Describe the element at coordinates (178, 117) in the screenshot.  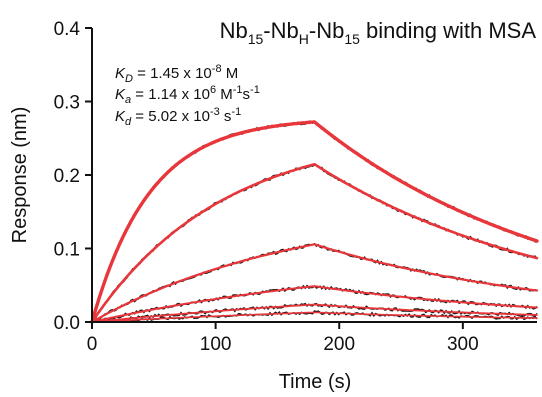
I see `param-kd-dissociation: Kd = 5.02 x 10-3 s-1` at that location.